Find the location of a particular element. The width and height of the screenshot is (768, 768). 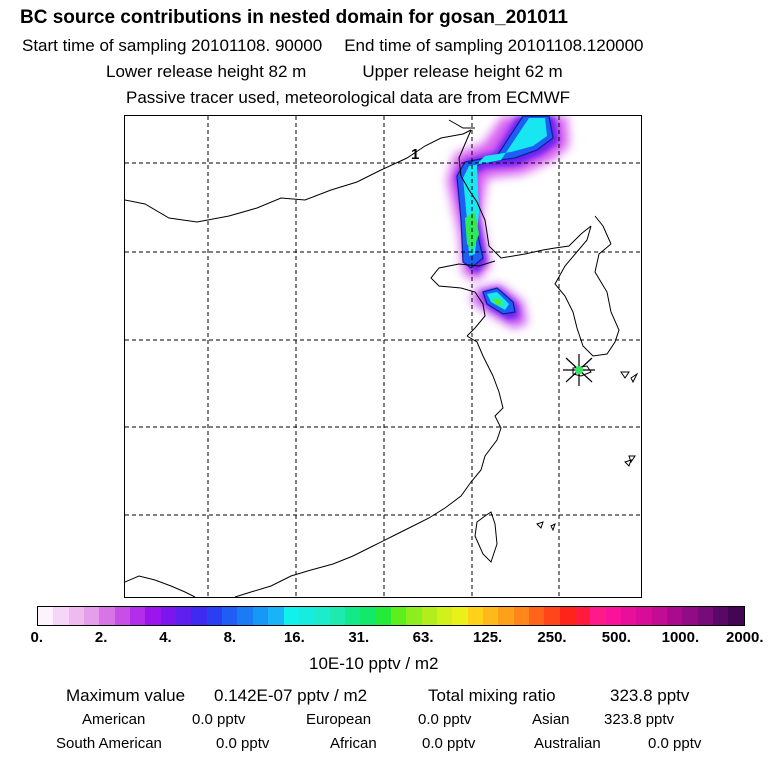

bohai-coast is located at coordinates (463, 298).